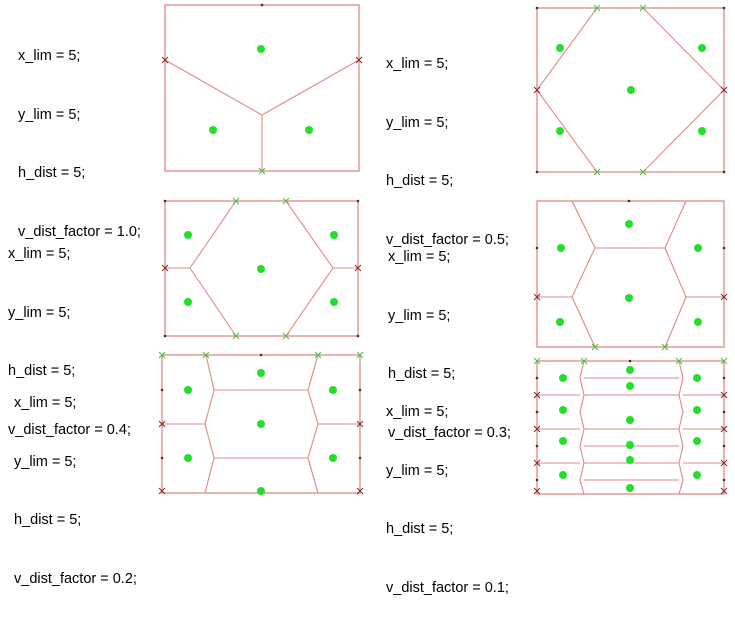 The image size is (735, 637). What do you see at coordinates (75, 578) in the screenshot?
I see `param-v-dist-factor: v_dist_factor = 0.2;` at bounding box center [75, 578].